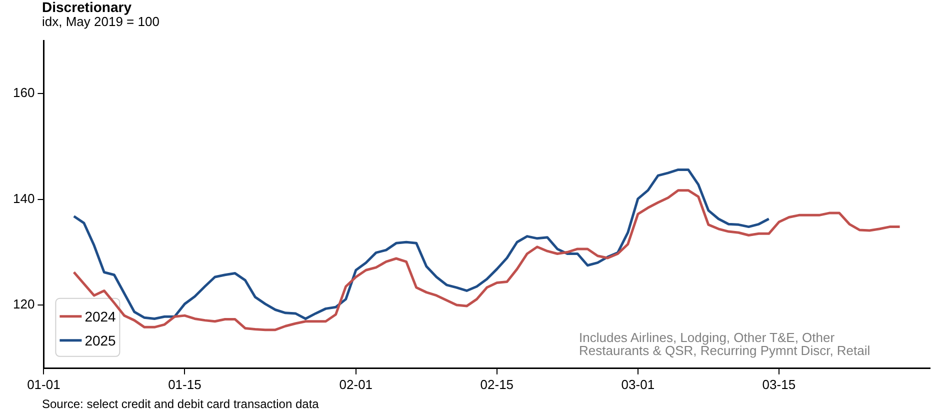 The height and width of the screenshot is (413, 933). Describe the element at coordinates (725, 344) in the screenshot. I see `annotation: Includes Airlines, Lodging, Other T&E, Other Restaurants & QSR, Recurring Pymnt Discr, Retail` at that location.